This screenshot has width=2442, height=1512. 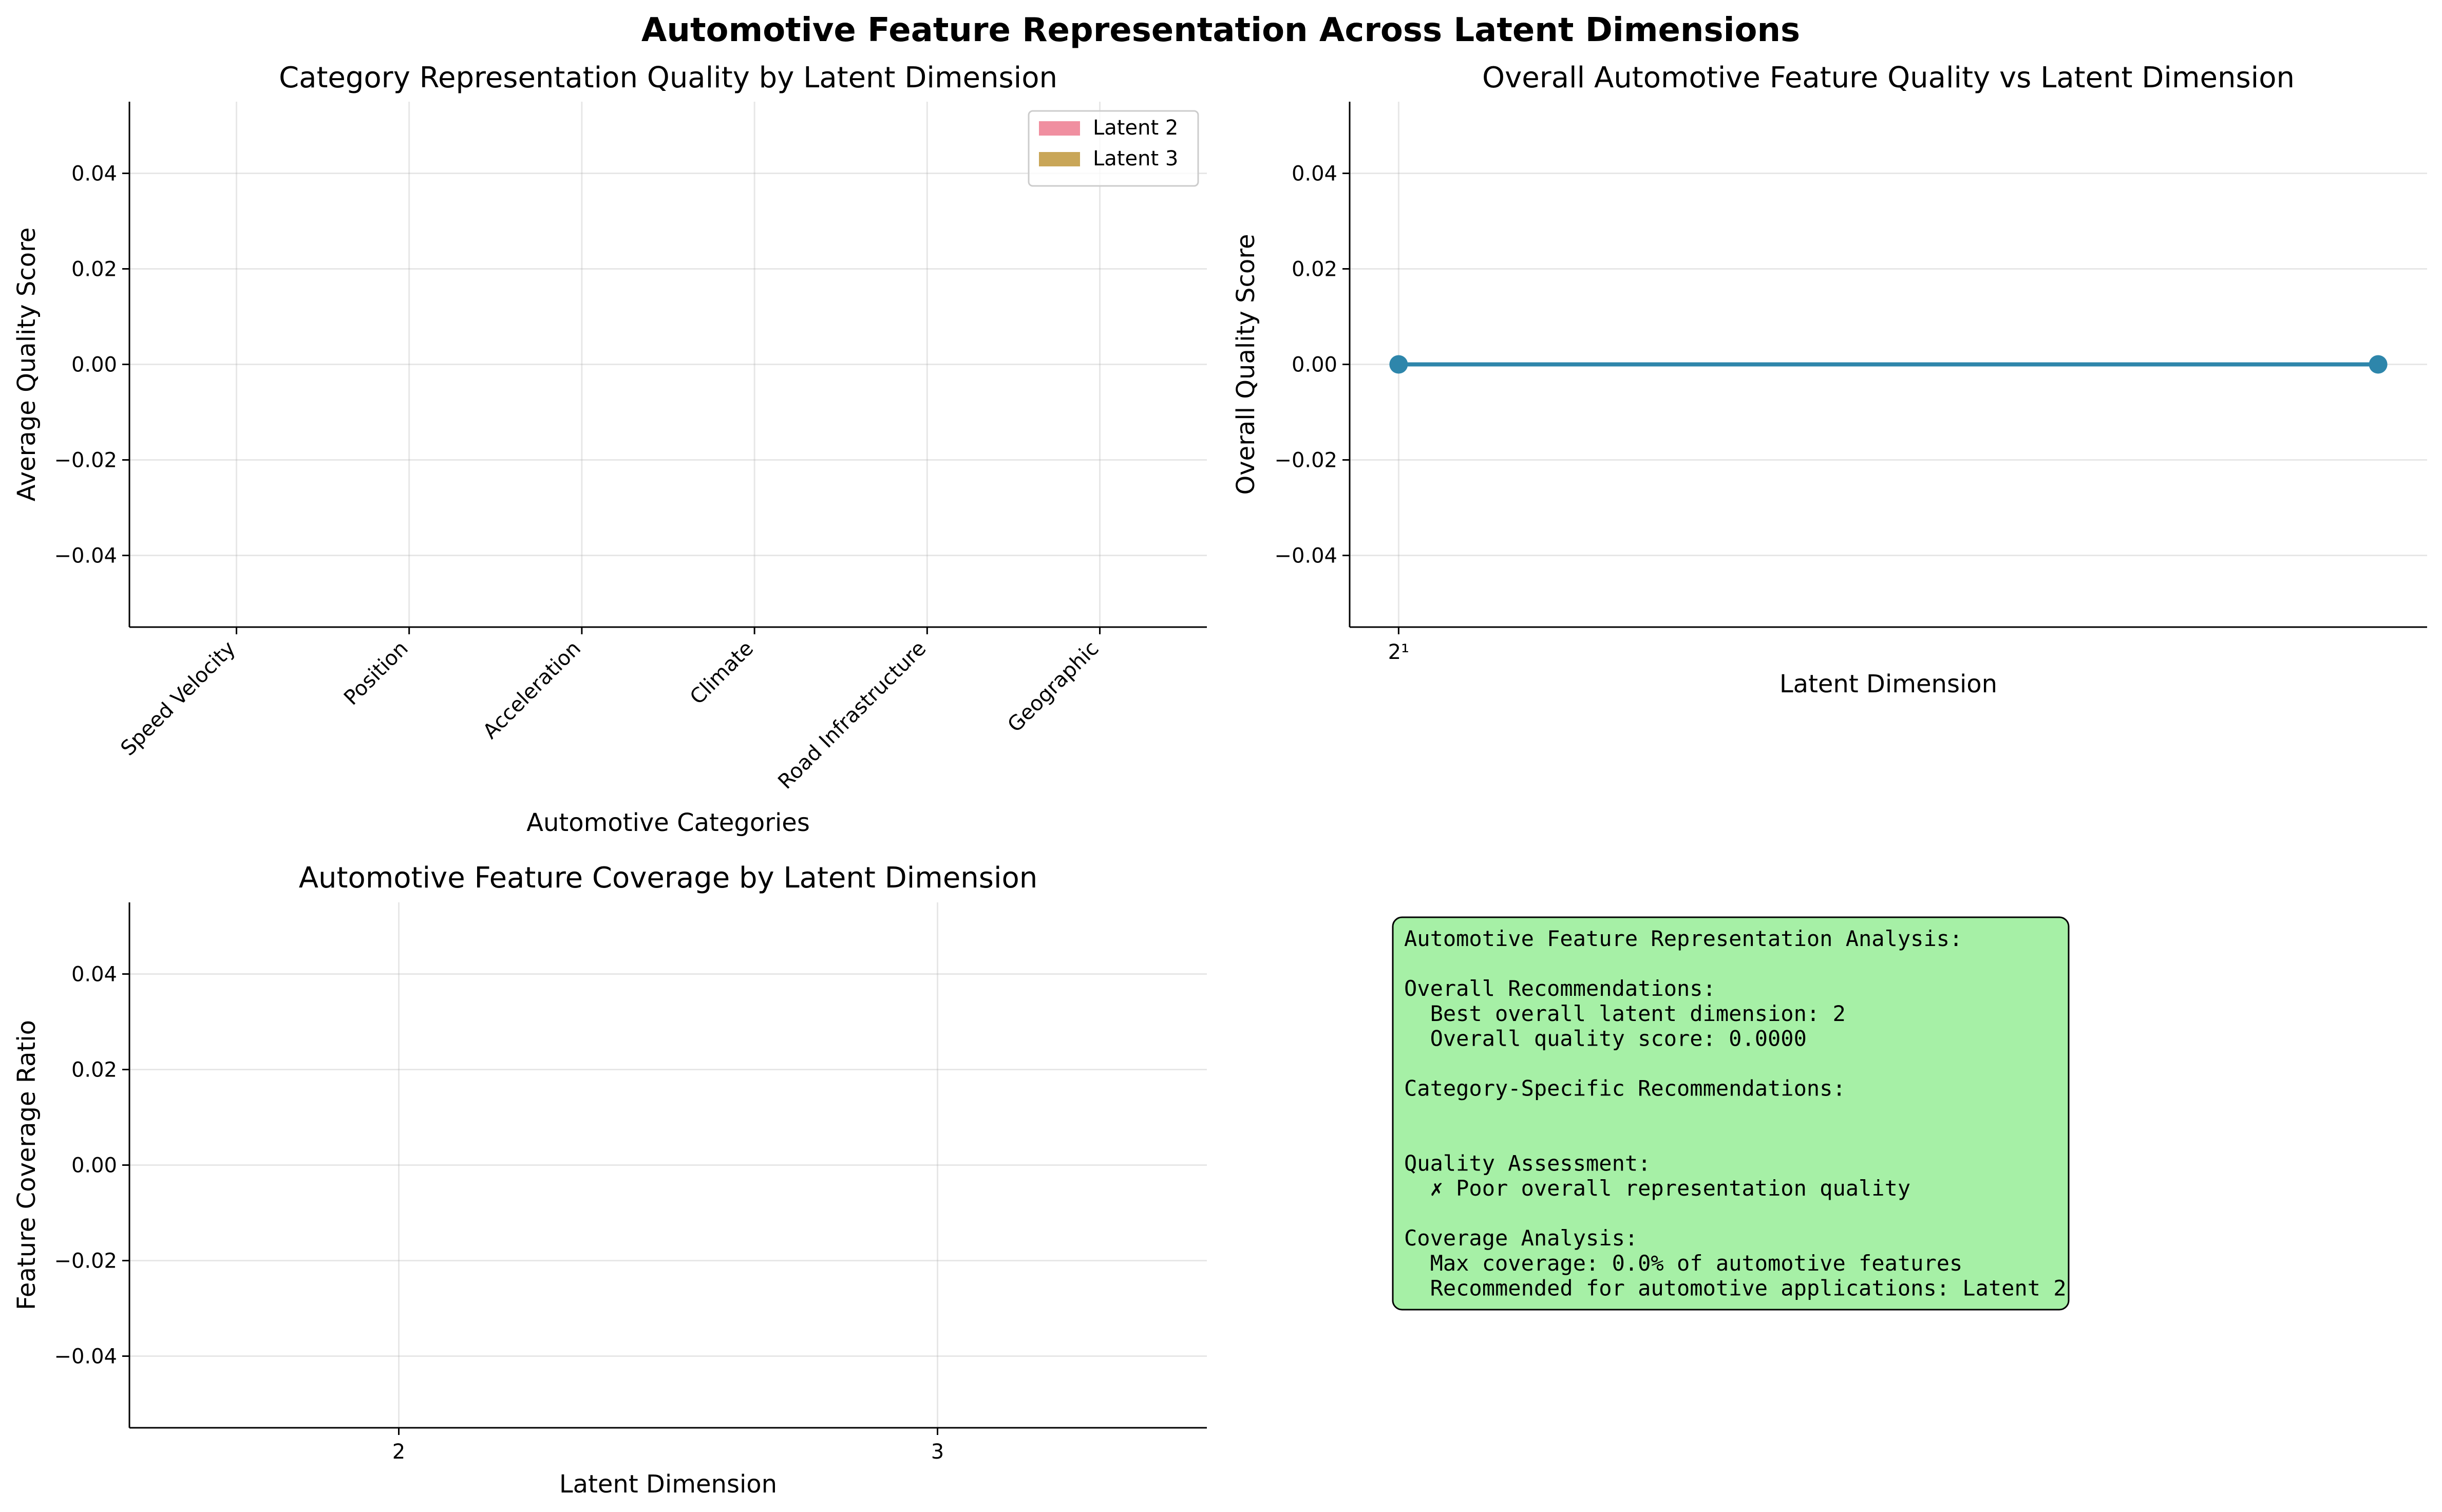 What do you see at coordinates (85, 1357) in the screenshot?
I see `p3-ytick-label: −0.04` at bounding box center [85, 1357].